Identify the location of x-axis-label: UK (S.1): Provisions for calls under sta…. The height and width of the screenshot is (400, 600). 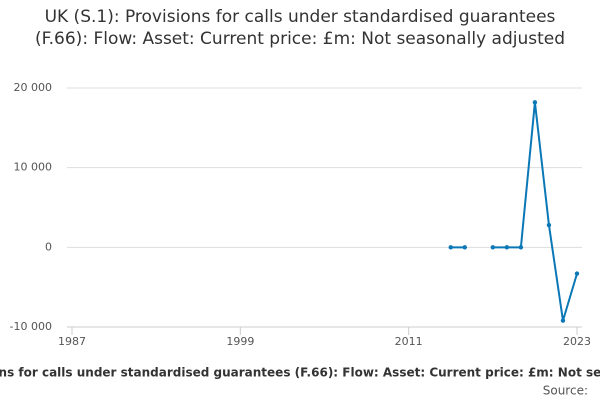
(300, 373).